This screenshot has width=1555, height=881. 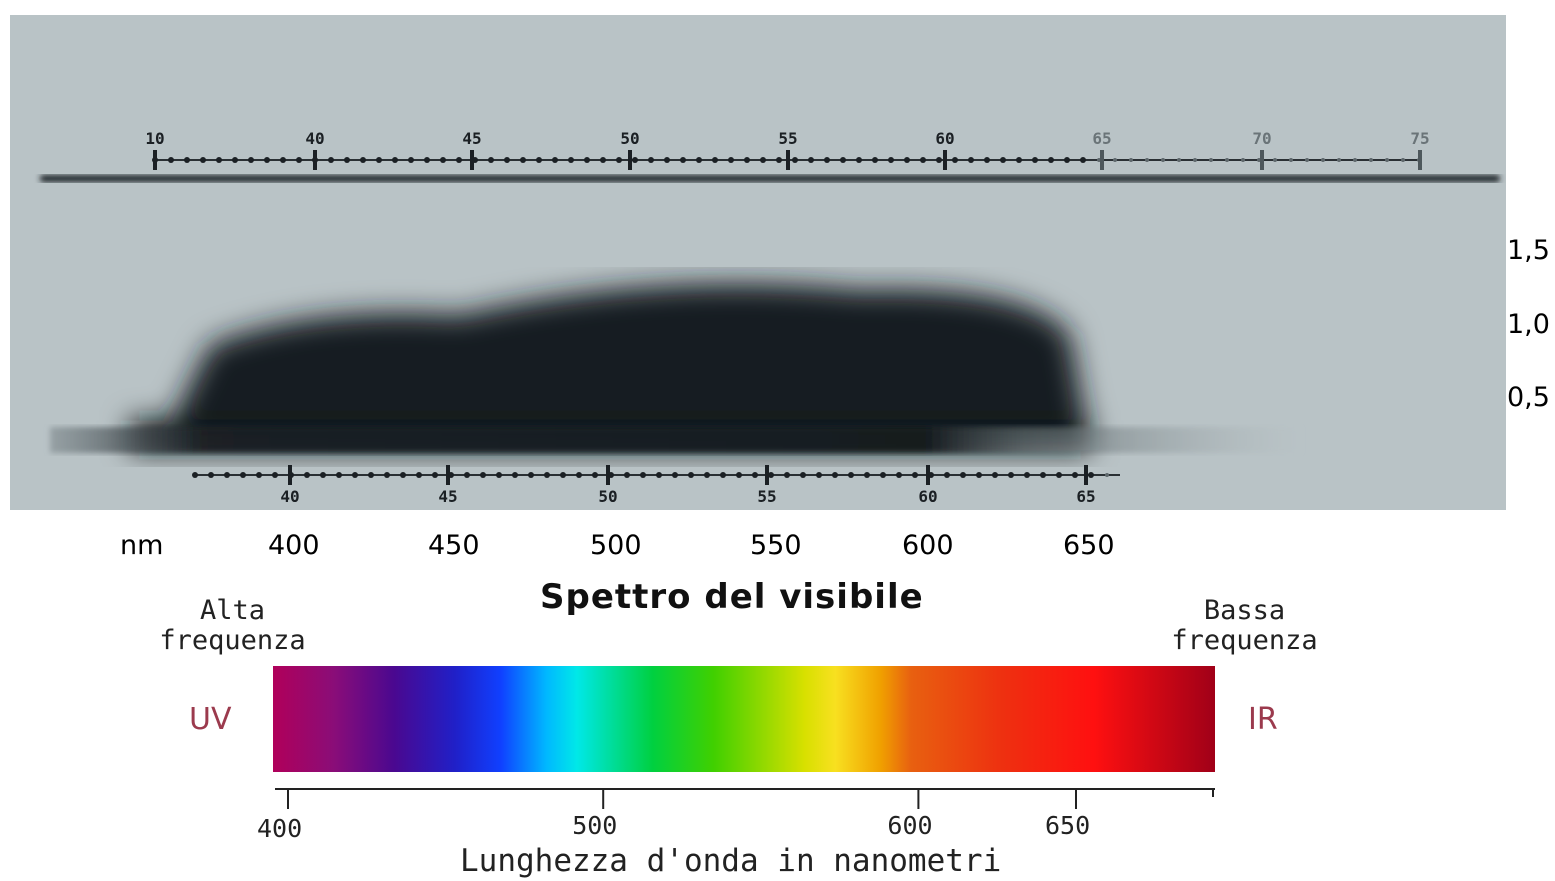 I want to click on low-frequency-line-1: Bassa, so click(x=1244, y=610).